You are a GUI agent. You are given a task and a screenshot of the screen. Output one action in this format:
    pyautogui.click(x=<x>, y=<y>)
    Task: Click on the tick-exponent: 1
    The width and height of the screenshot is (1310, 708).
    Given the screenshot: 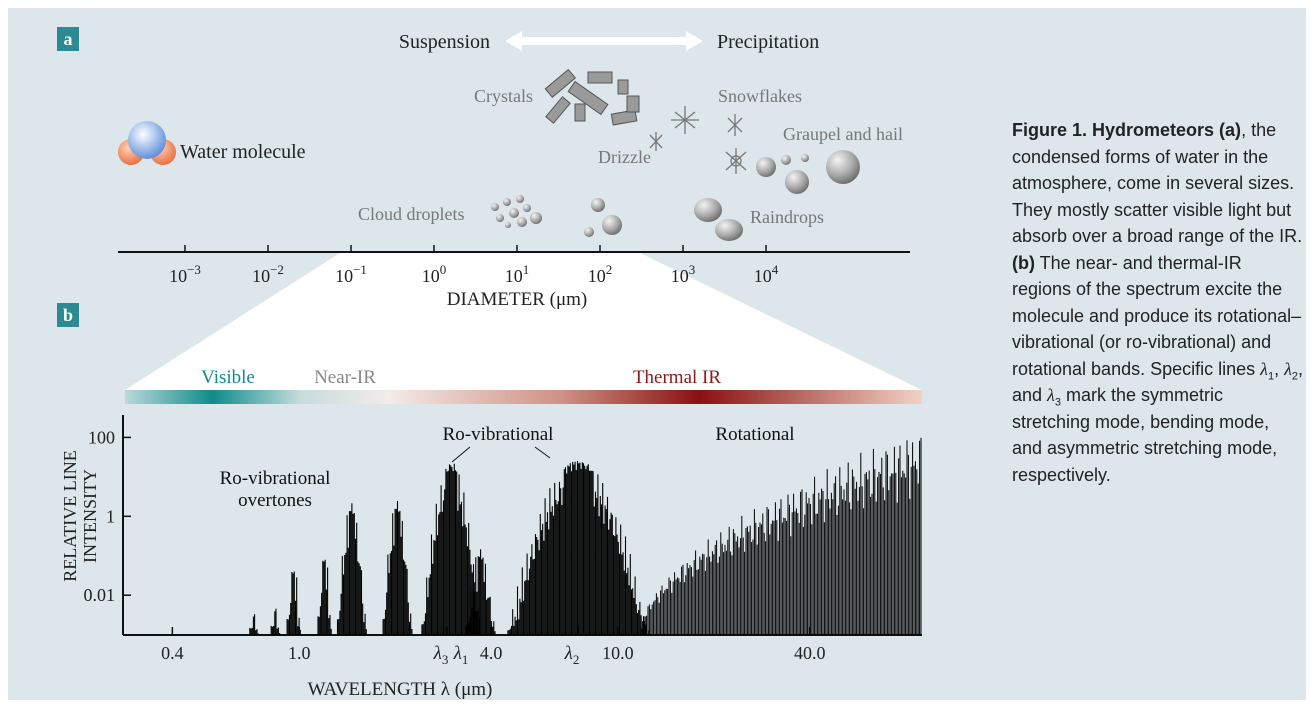 What is the action you would take?
    pyautogui.click(x=526, y=269)
    